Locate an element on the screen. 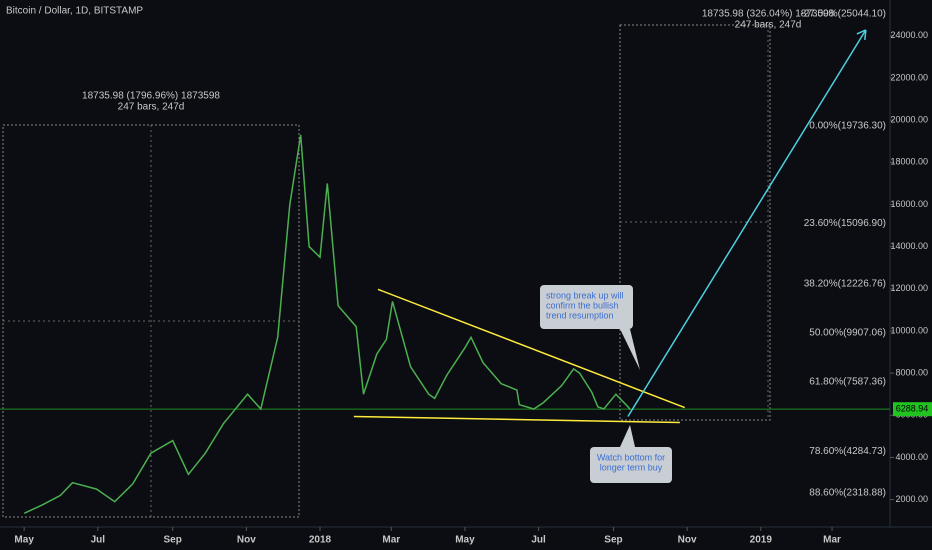 The image size is (932, 550). y-tick-label: 10000.00 is located at coordinates (909, 330).